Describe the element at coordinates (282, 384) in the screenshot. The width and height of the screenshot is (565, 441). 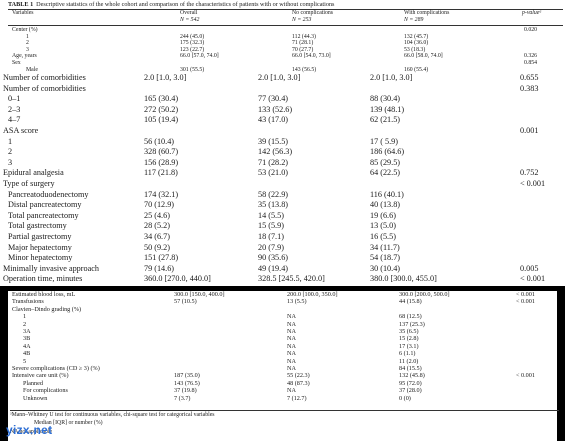
I see `table-row: Planned 143 (76.5) 48 (87.3) 95 (72.0)` at that location.